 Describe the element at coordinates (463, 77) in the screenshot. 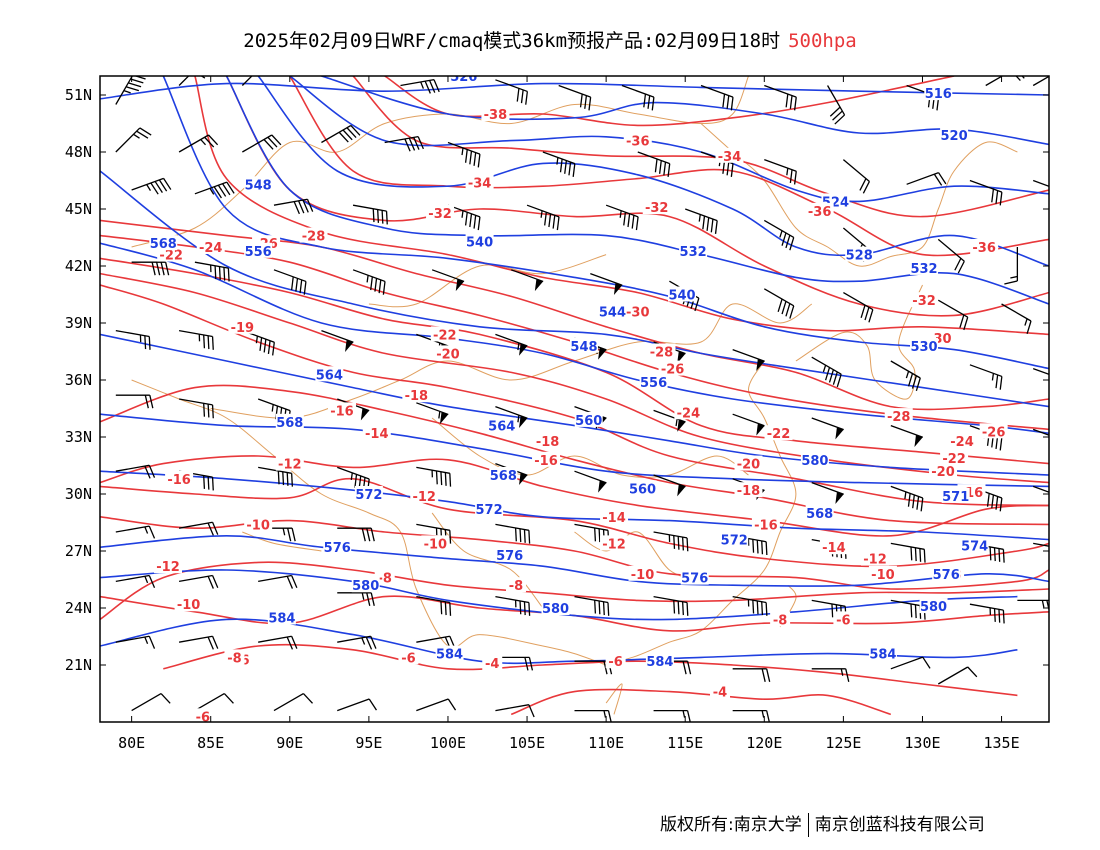

I see `height-label: 526` at that location.